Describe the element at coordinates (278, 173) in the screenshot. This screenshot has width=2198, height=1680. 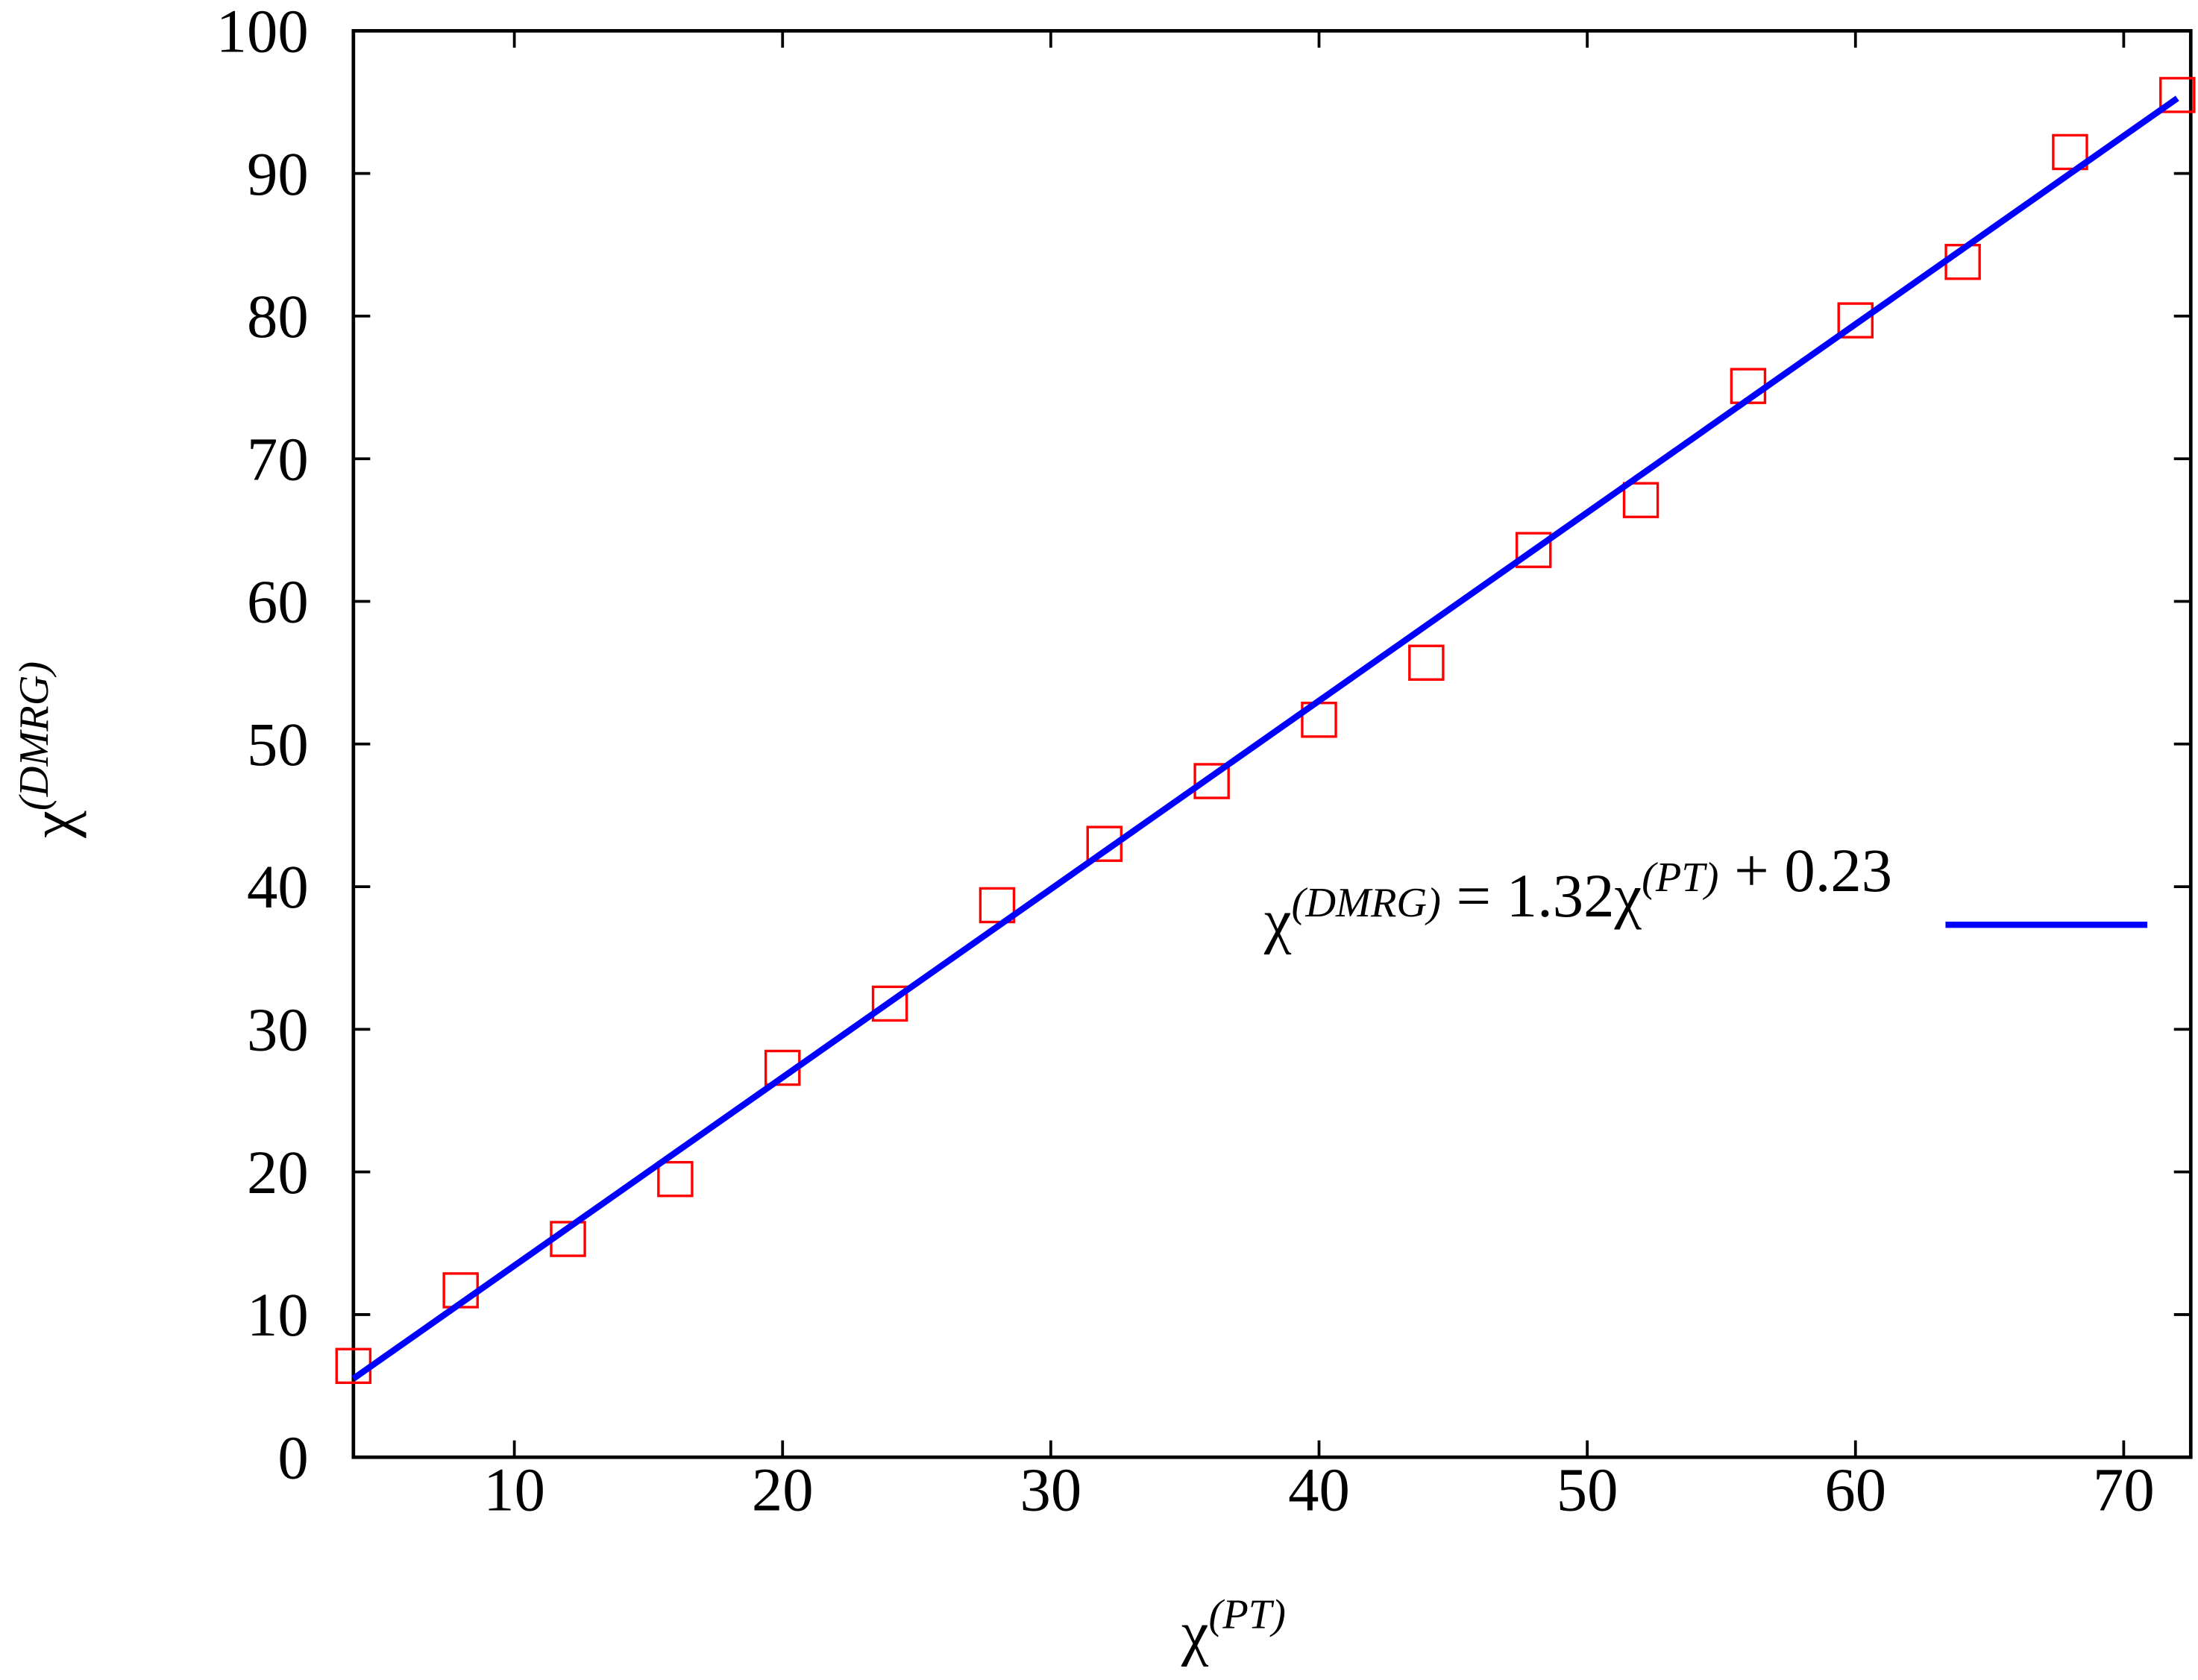
I see `y-tick-label: 90` at that location.